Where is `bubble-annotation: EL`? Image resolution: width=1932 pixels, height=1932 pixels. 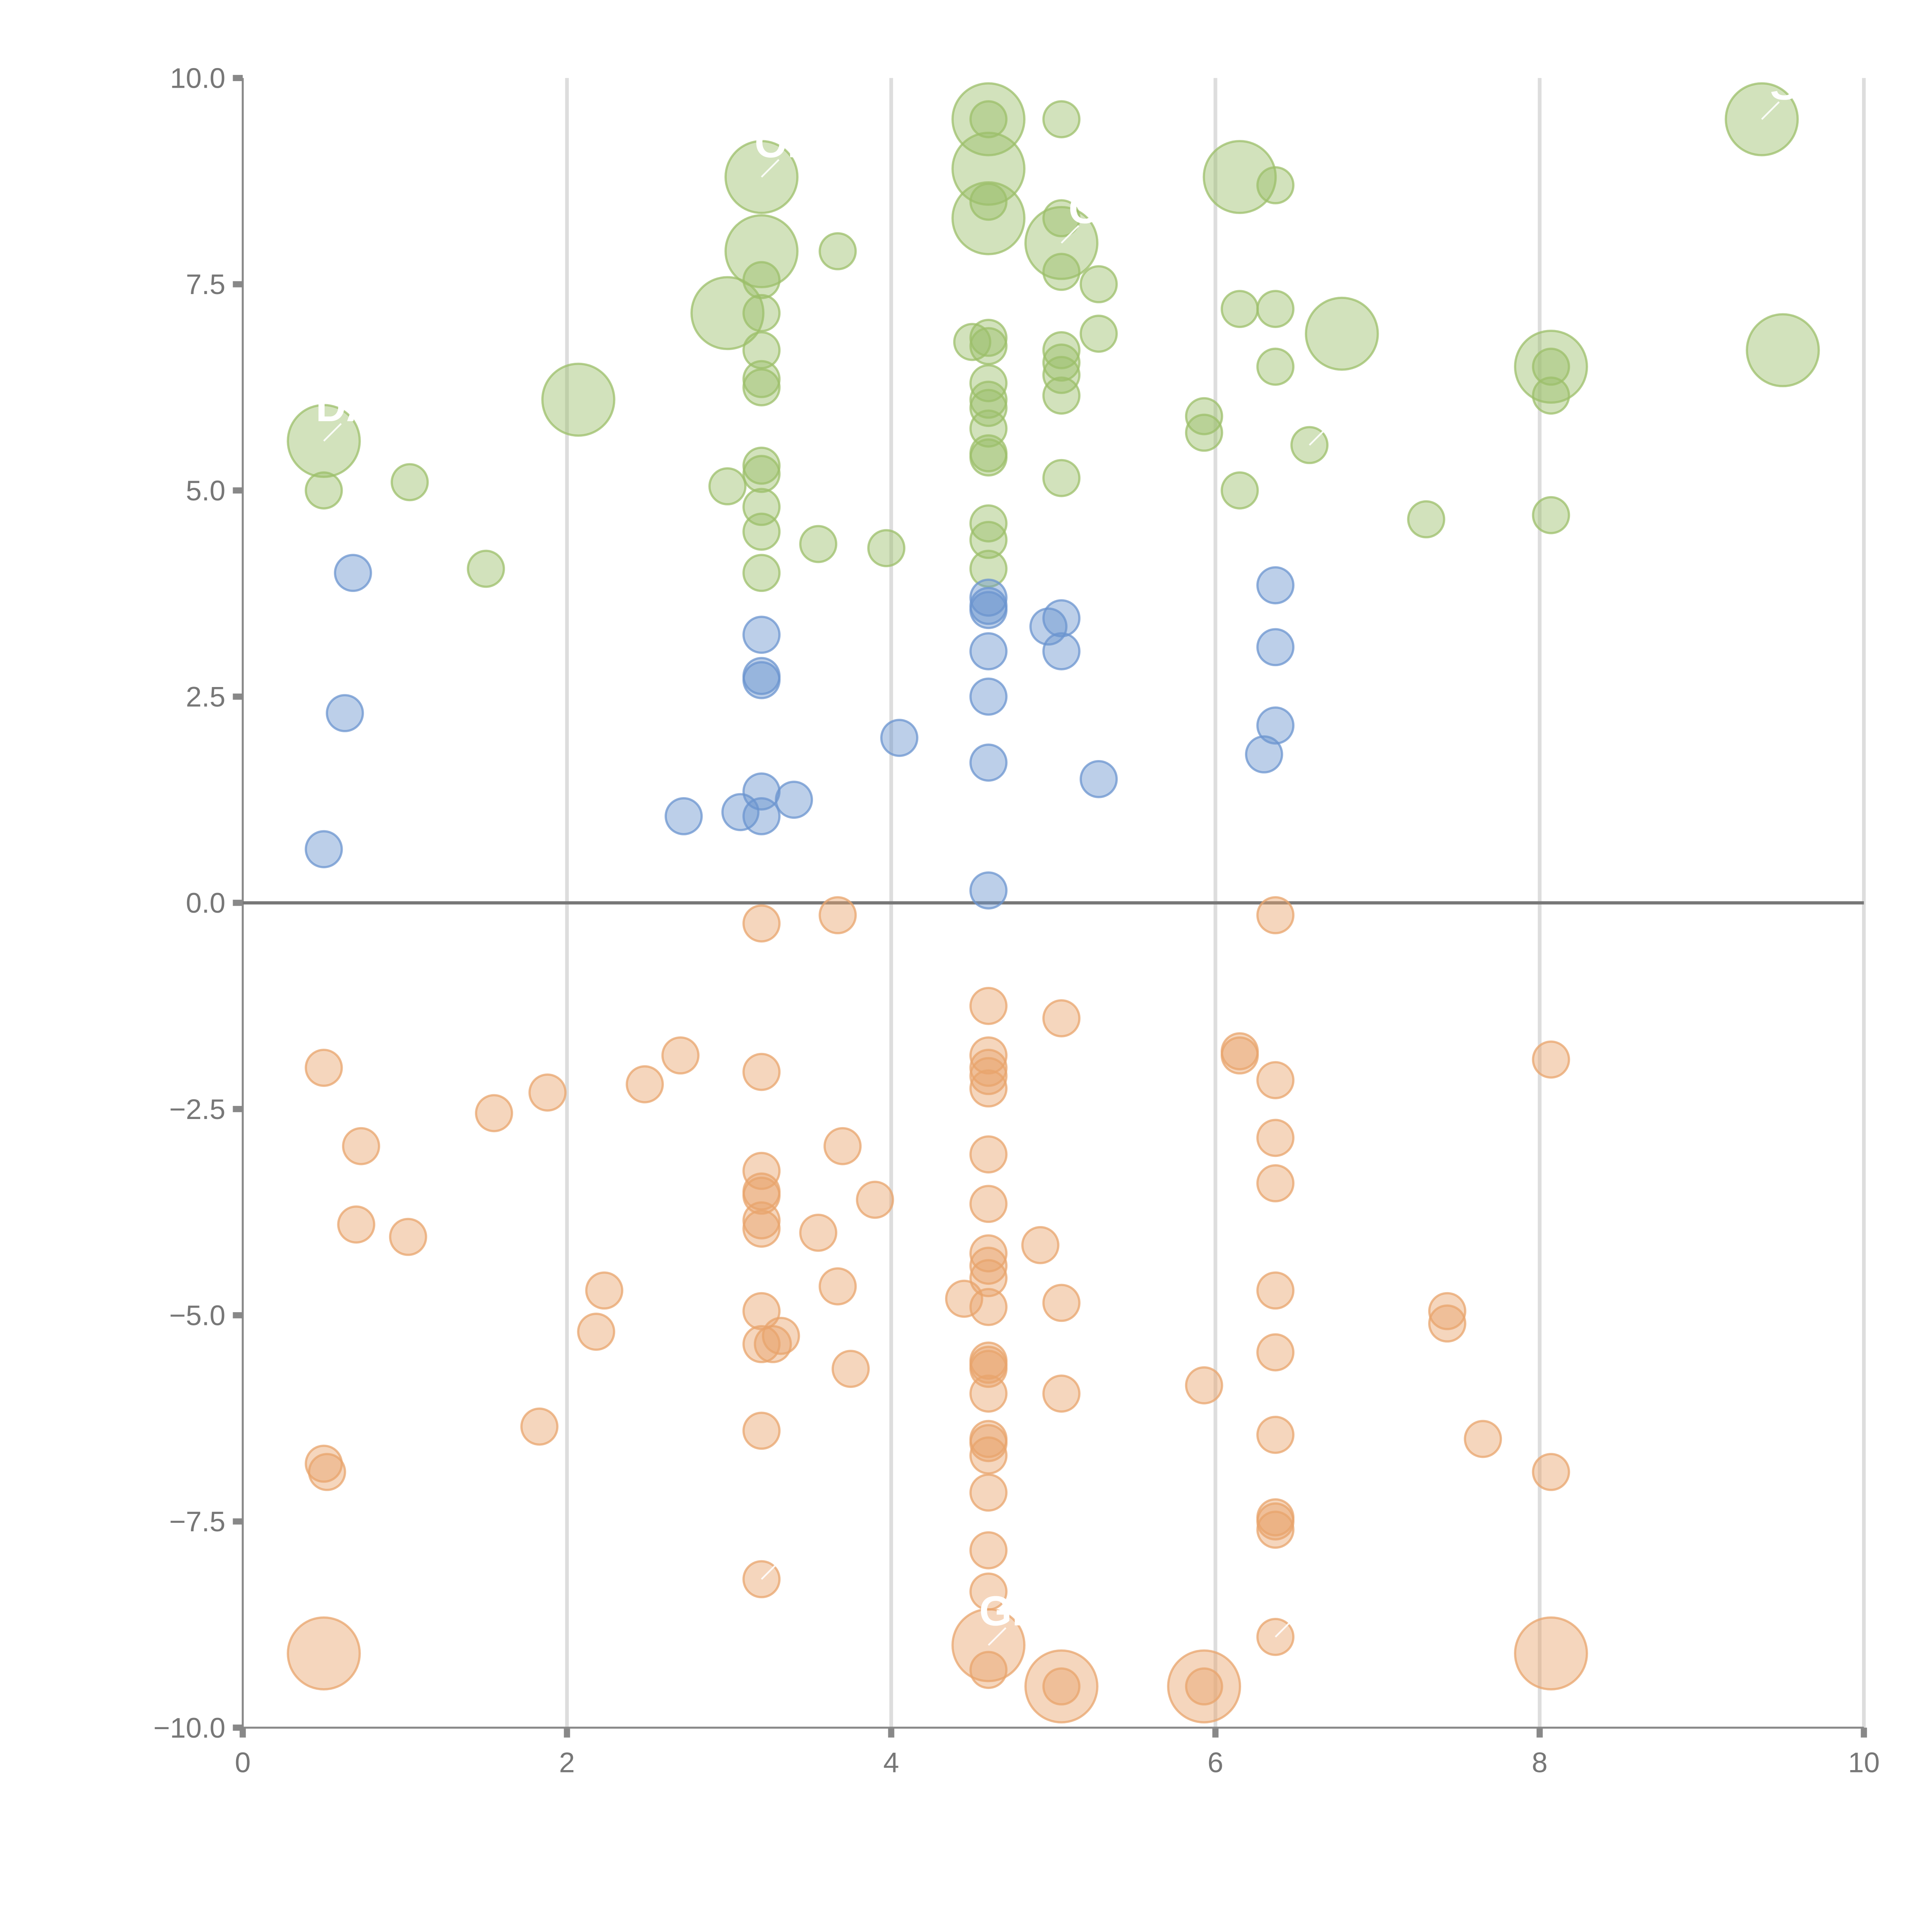 bubble-annotation: EL is located at coordinates (784, 1546).